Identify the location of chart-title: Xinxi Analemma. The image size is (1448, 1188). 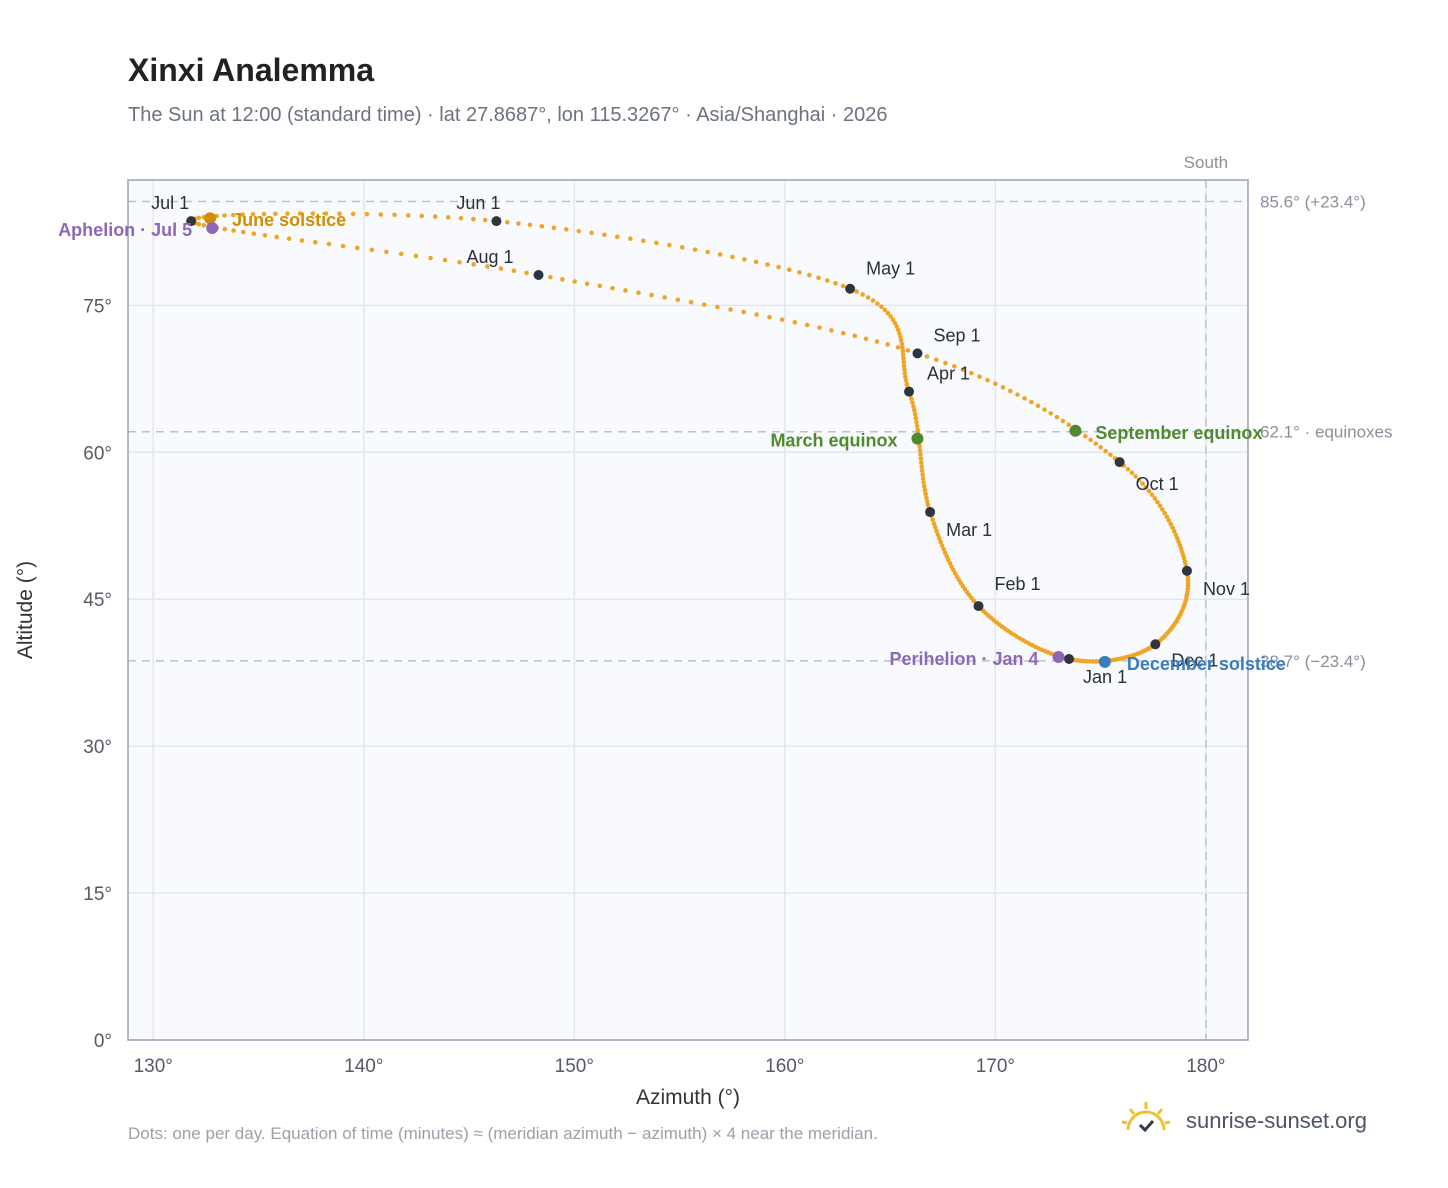
(251, 70).